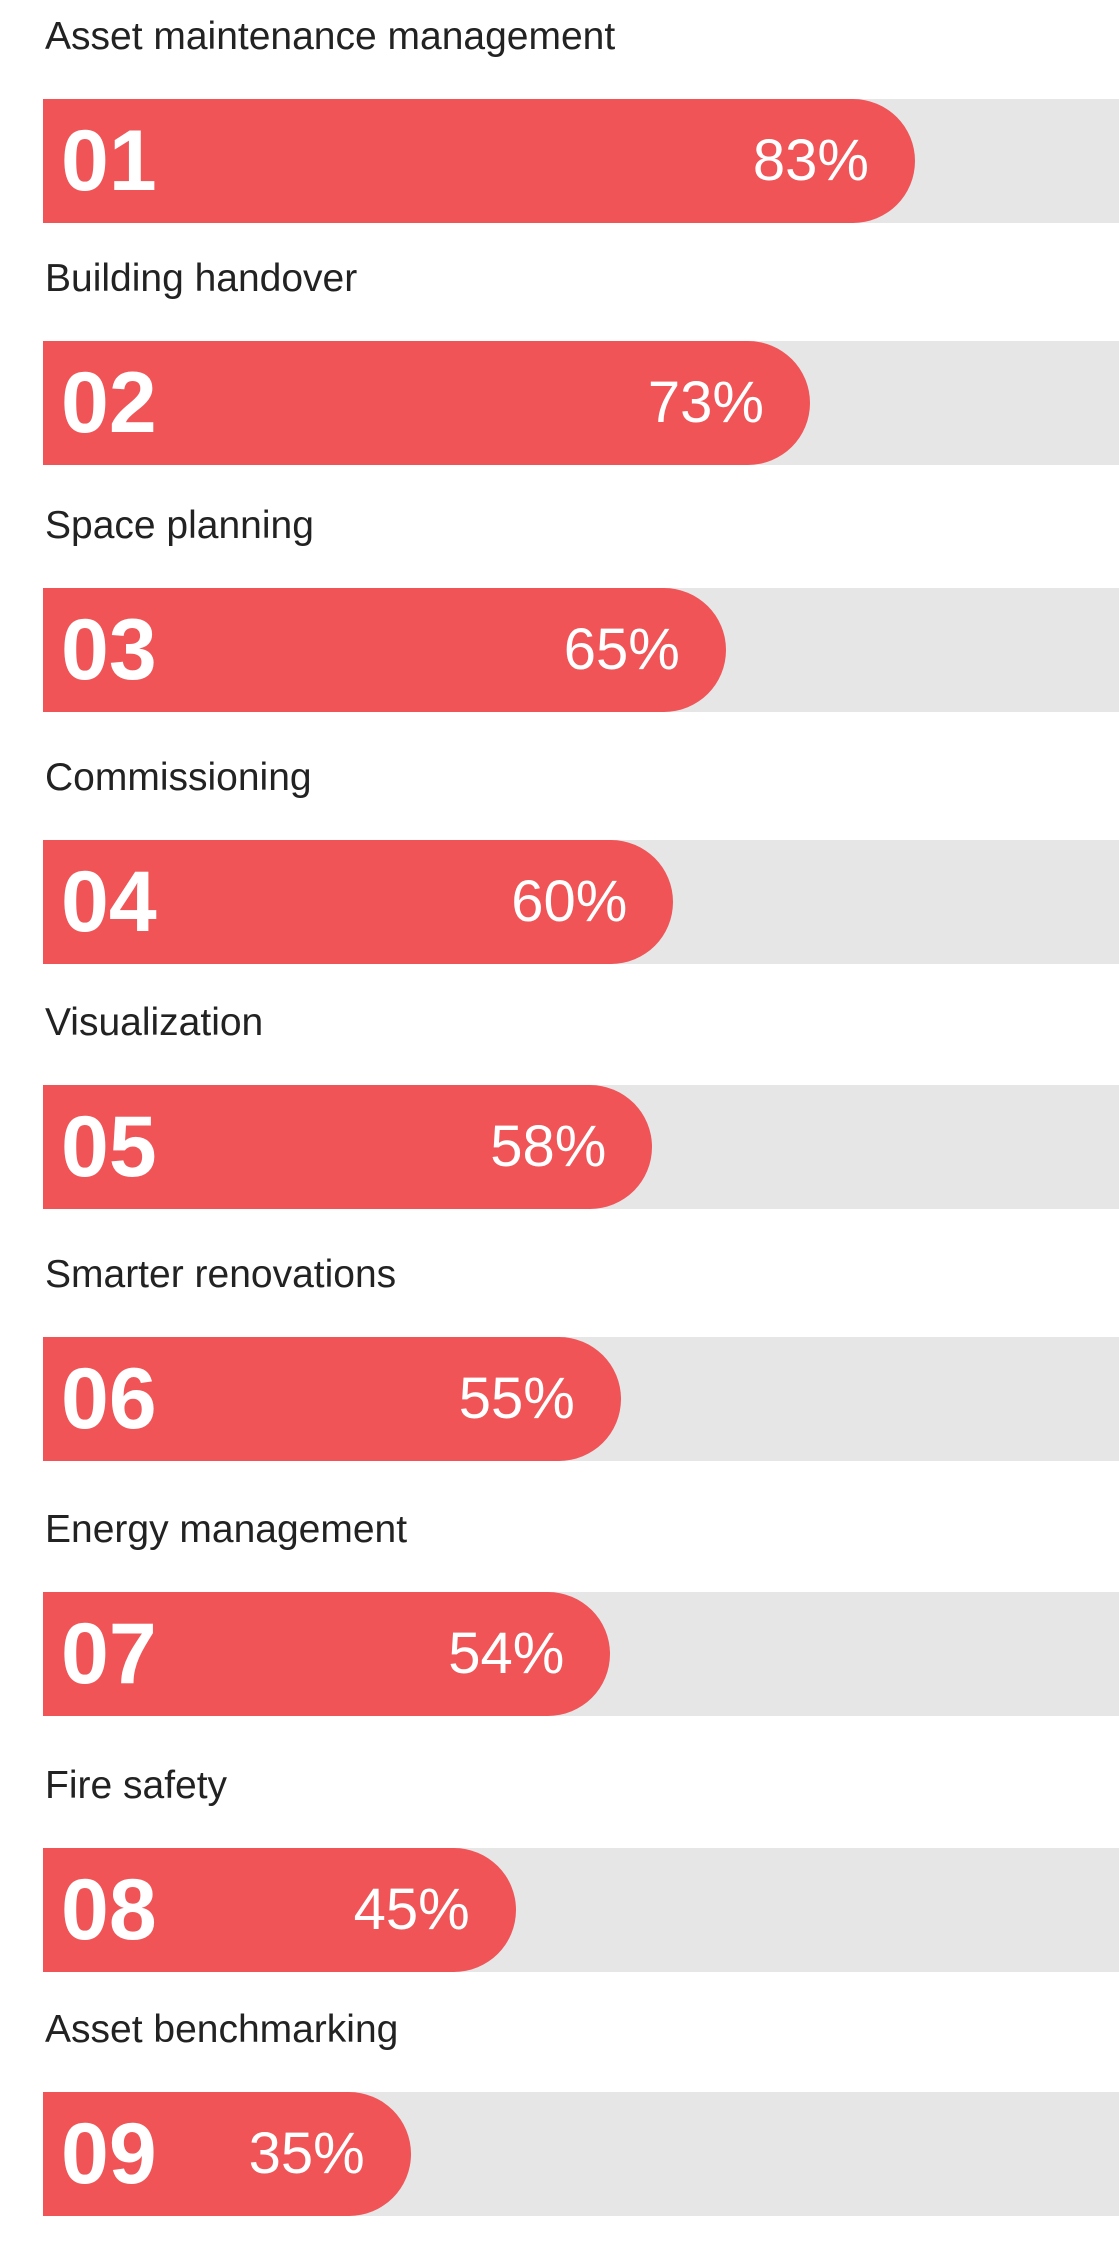  I want to click on bar: 03 65%, so click(384, 650).